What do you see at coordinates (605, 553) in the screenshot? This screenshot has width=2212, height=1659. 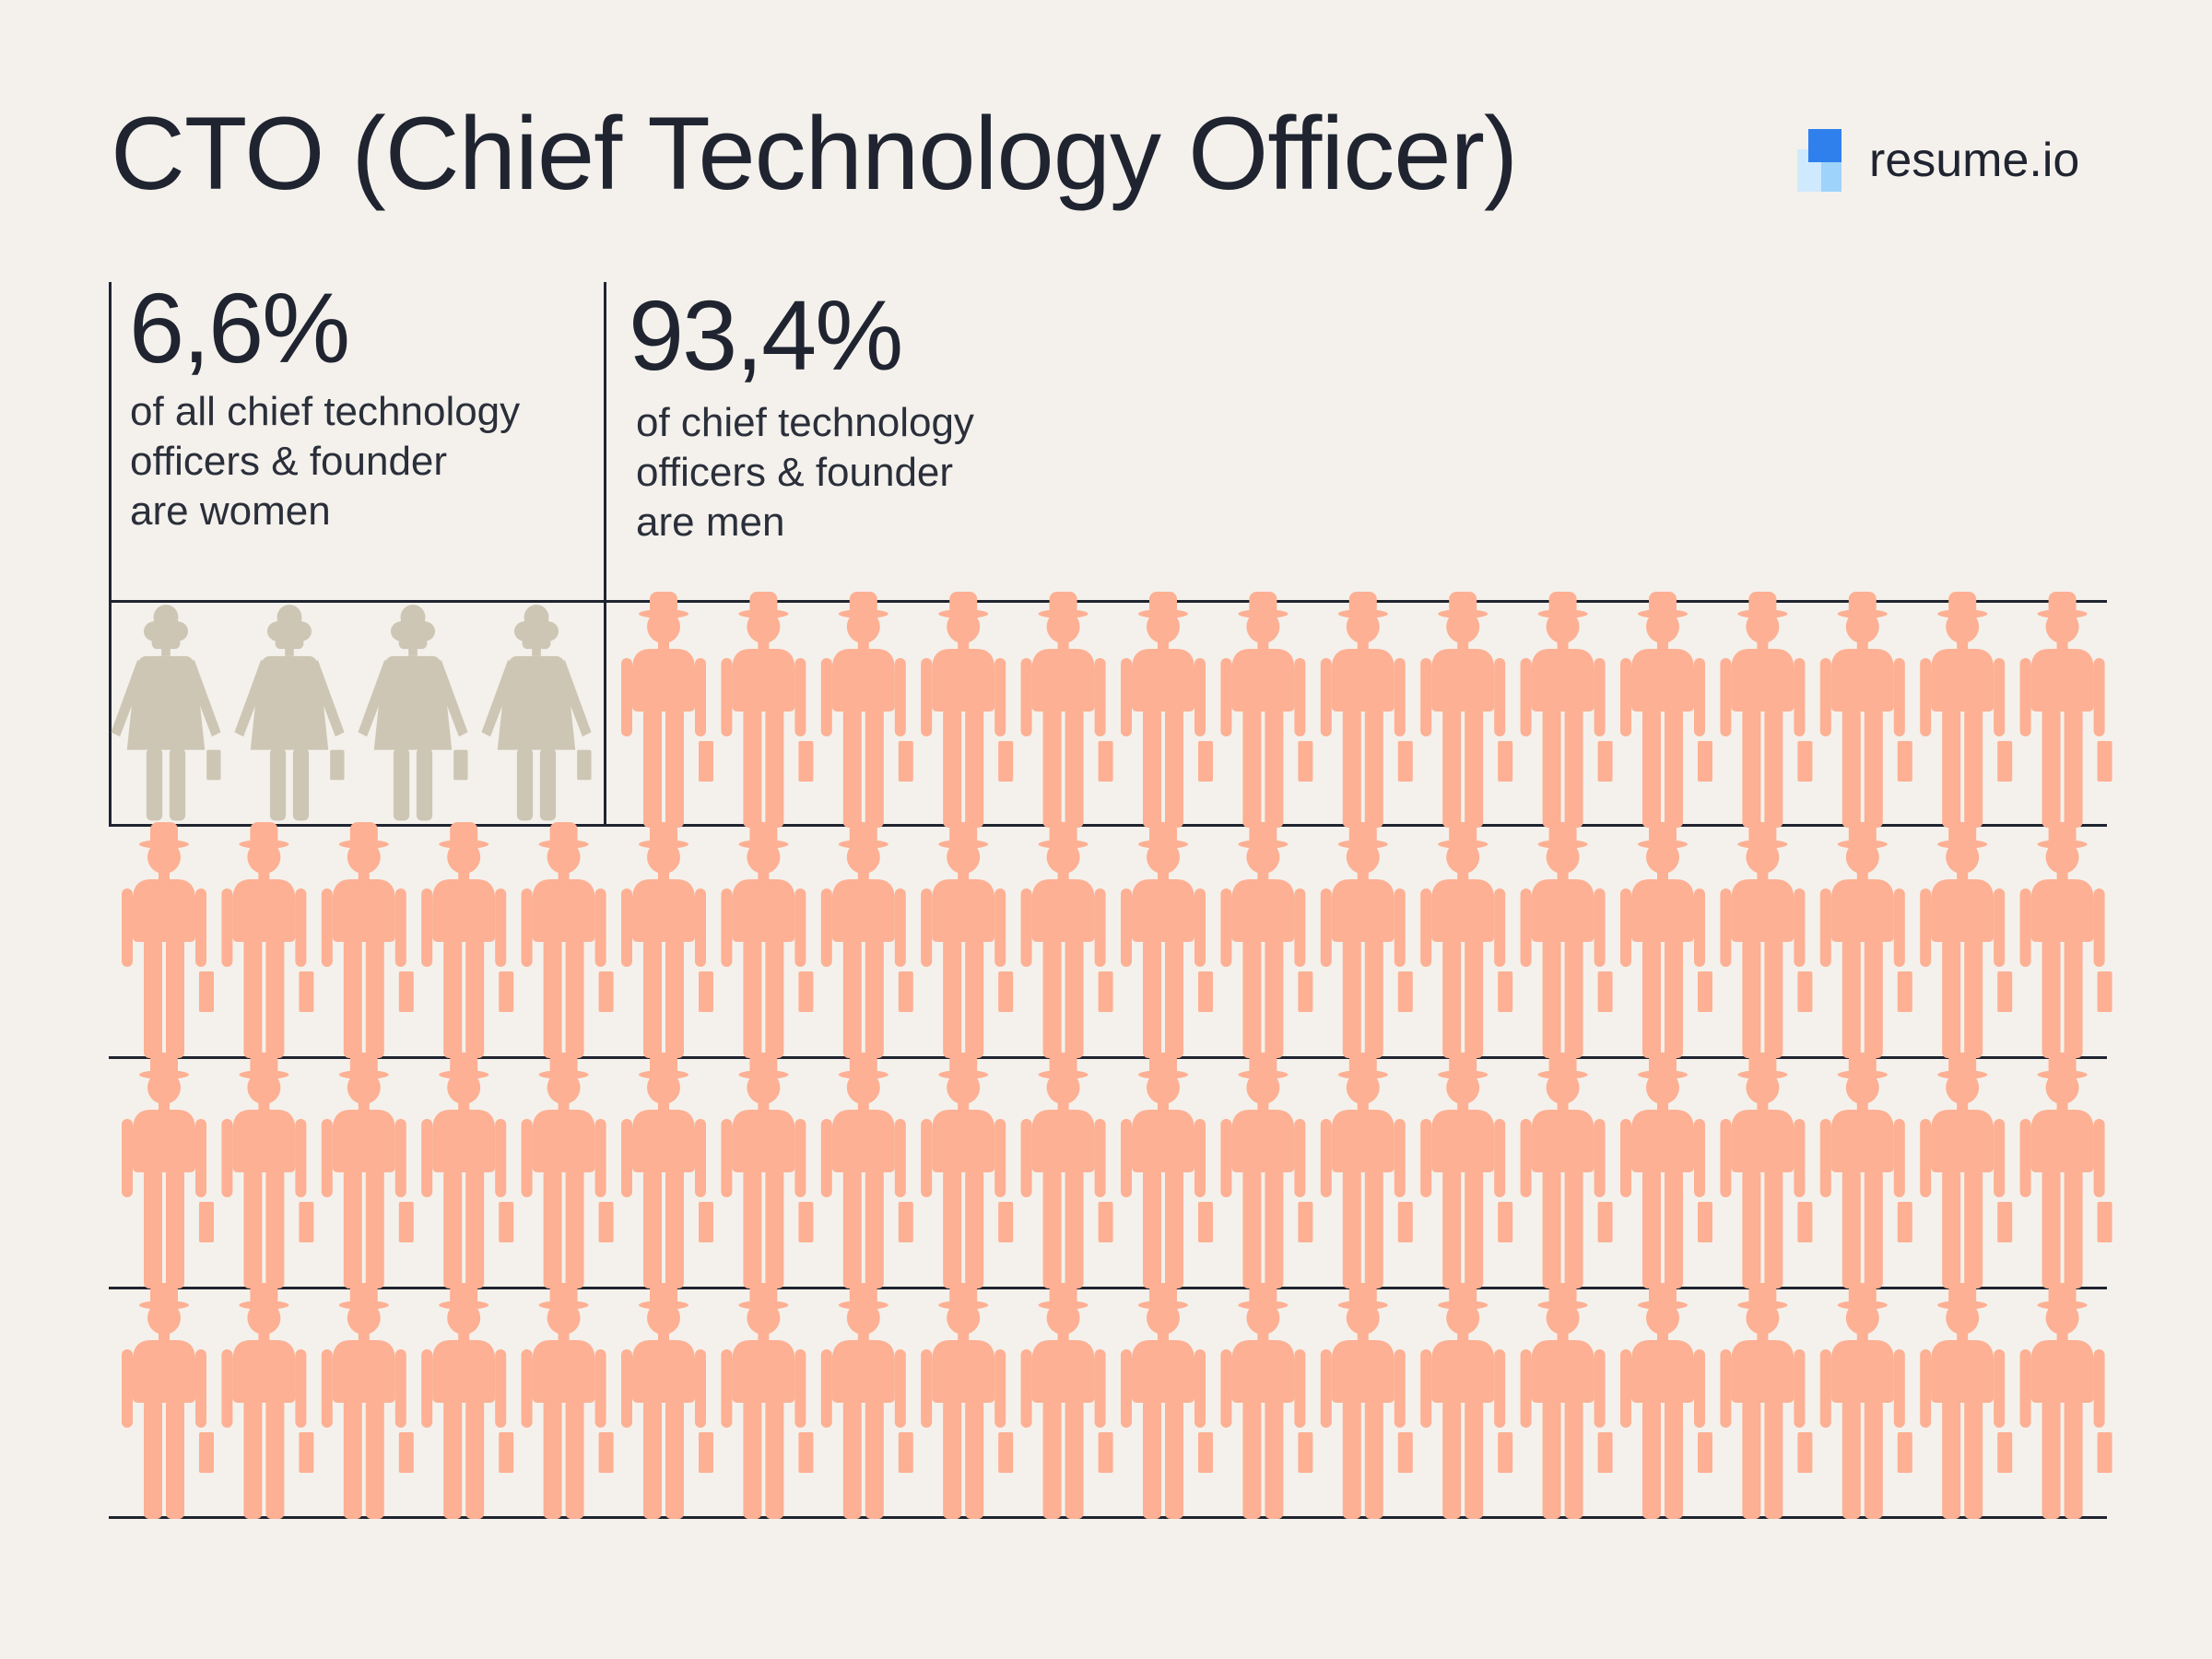 I see `divider-middle` at bounding box center [605, 553].